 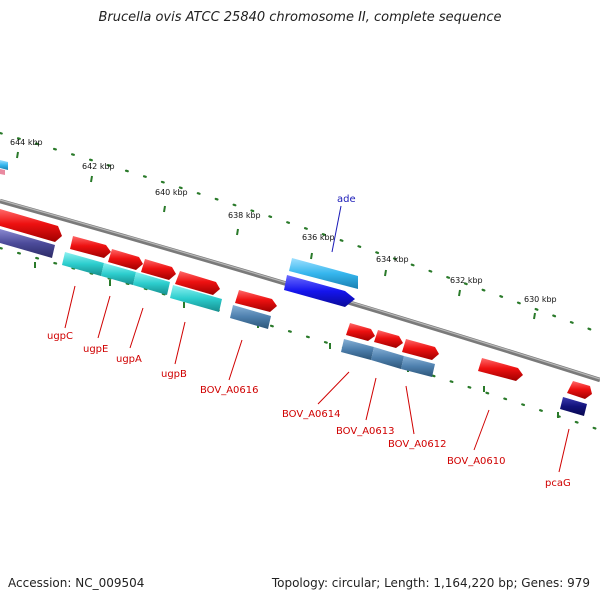 I want to click on leader-line-ugpC, so click(x=70, y=307).